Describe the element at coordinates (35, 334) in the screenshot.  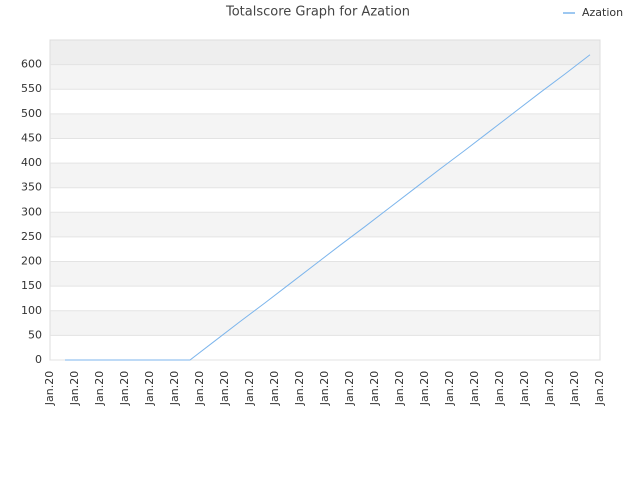
I see `y-tick-label: 50` at that location.